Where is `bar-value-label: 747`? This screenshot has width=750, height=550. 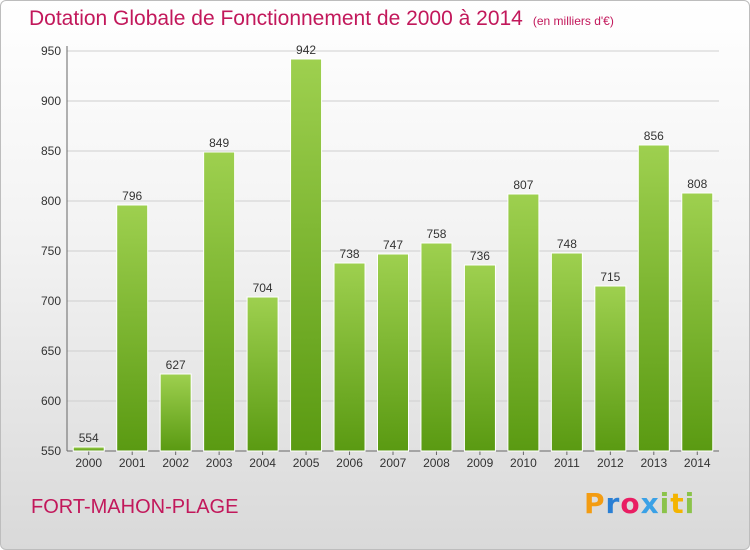
bar-value-label: 747 is located at coordinates (393, 245).